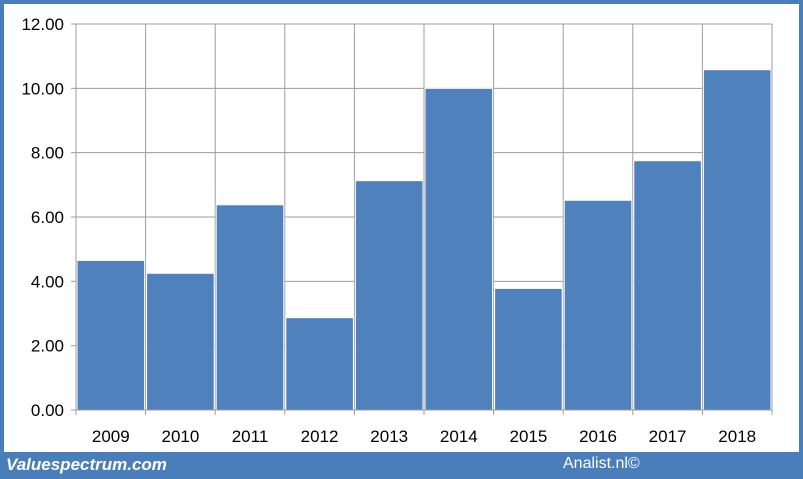  I want to click on x-tick-label: 2015, so click(528, 436).